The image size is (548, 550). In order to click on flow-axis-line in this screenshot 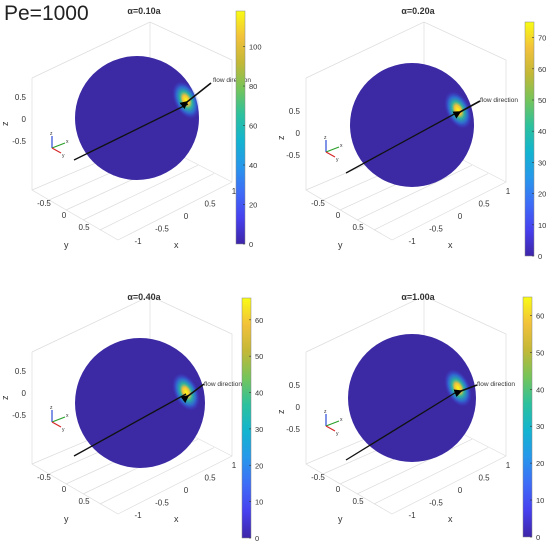, I will do `click(402, 425)`.